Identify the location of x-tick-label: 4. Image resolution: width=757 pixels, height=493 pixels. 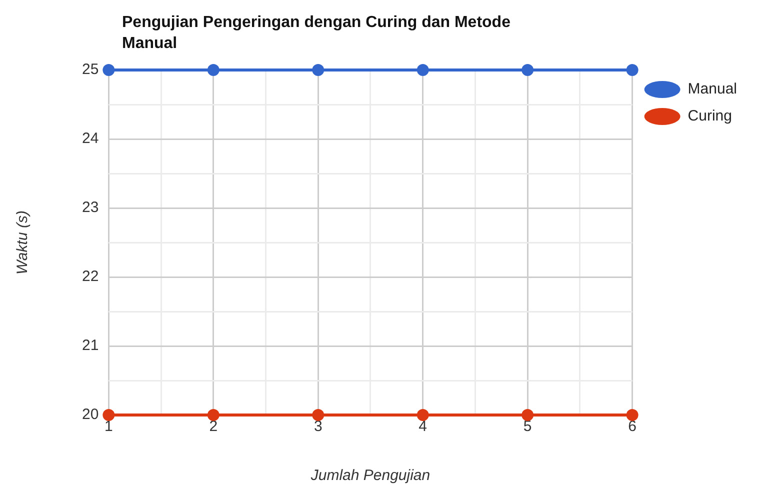
(423, 427).